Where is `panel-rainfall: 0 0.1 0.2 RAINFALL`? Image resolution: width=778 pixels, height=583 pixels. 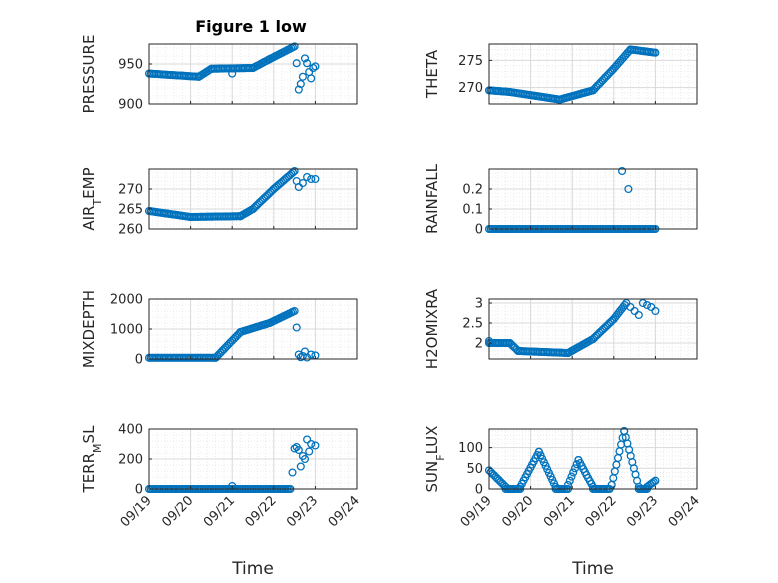
panel-rainfall: 0 0.1 0.2 RAINFALL is located at coordinates (560, 200).